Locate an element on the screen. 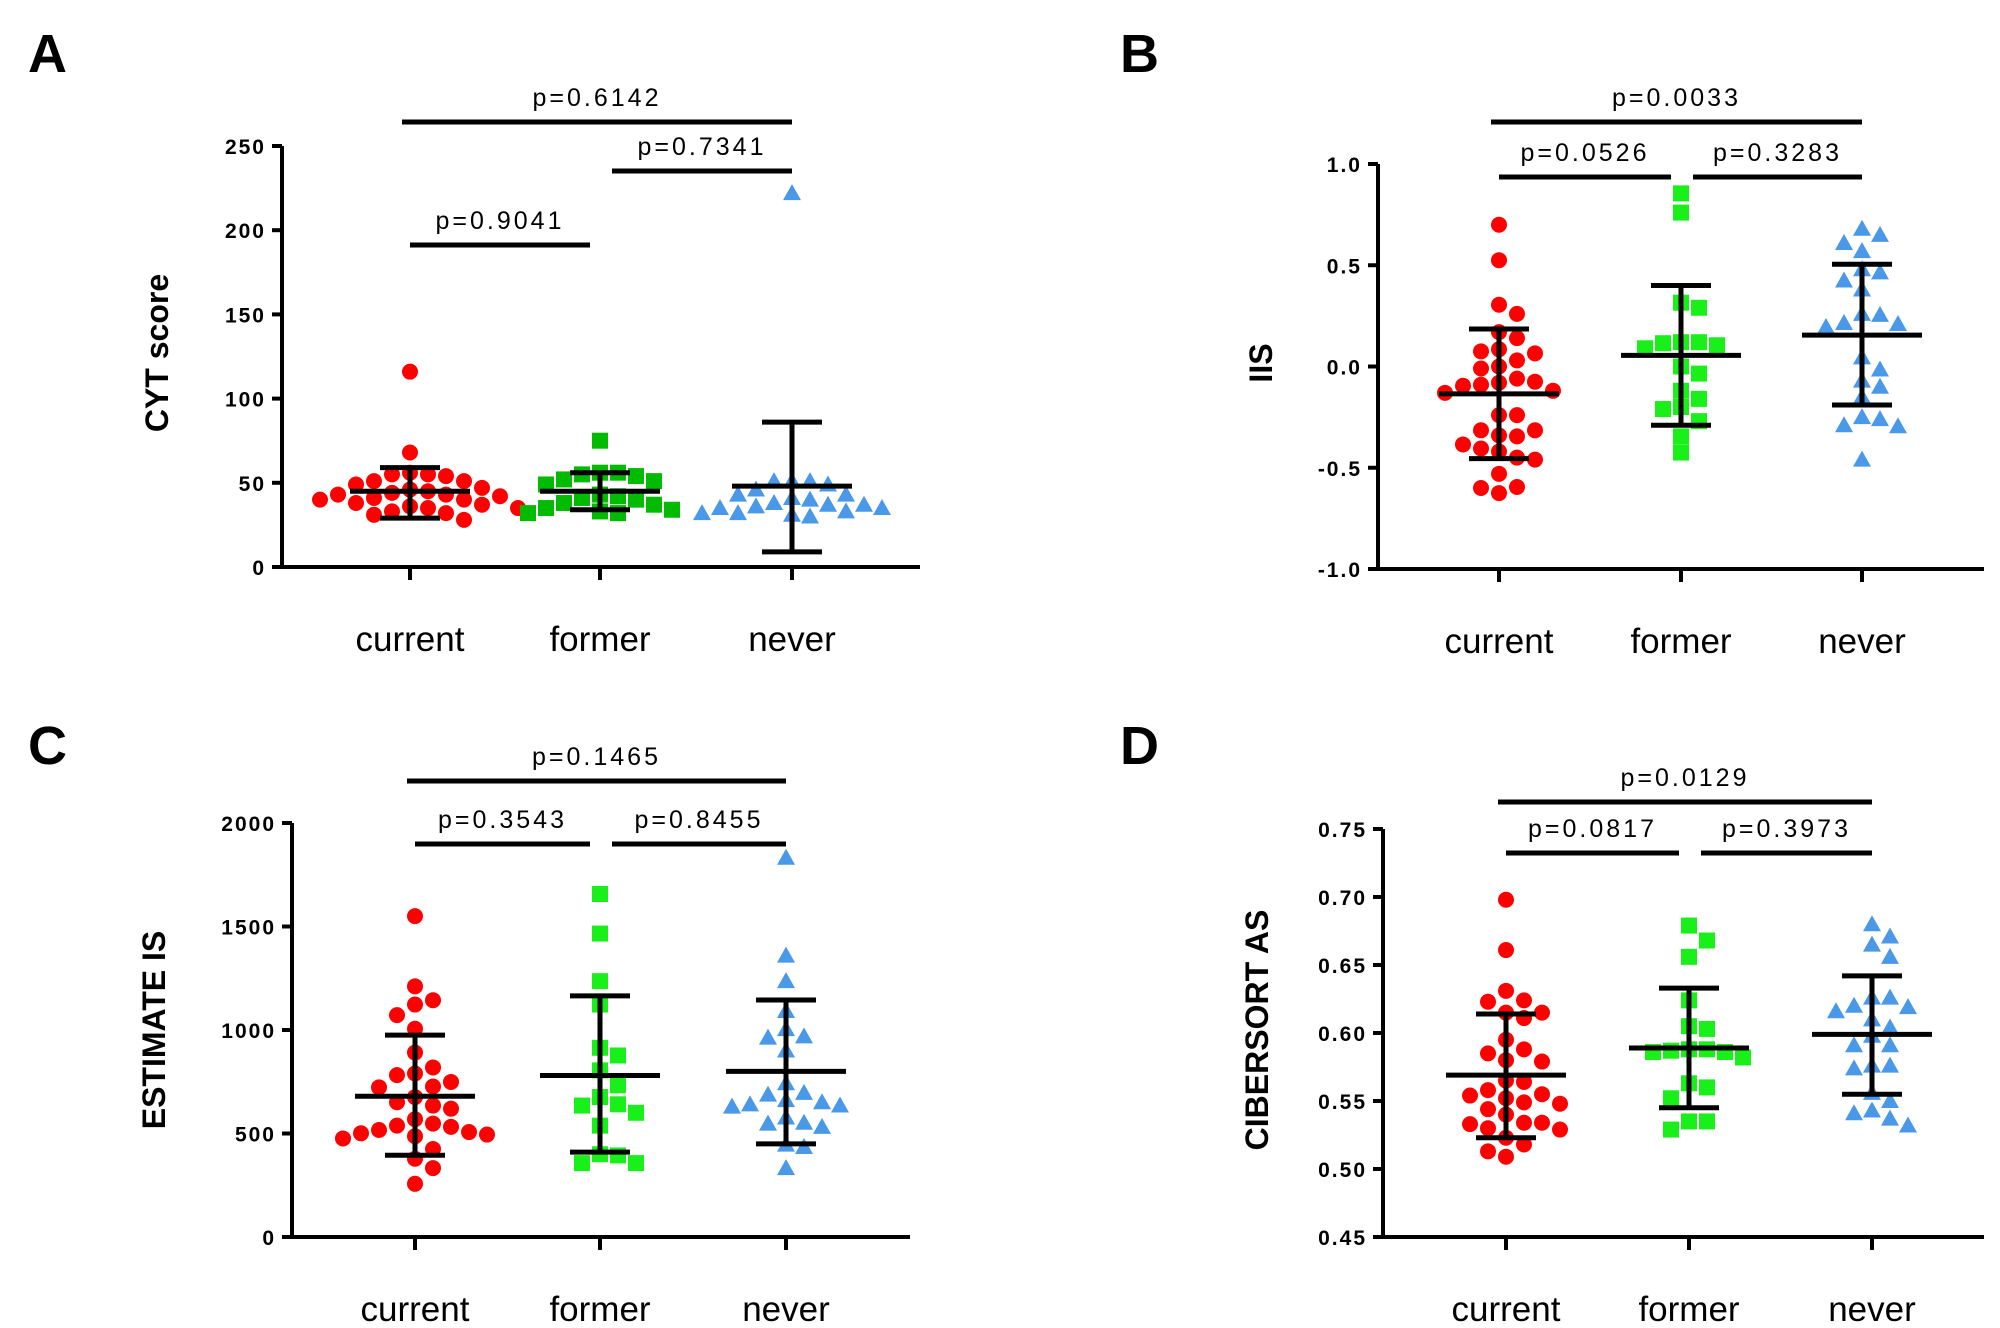 This screenshot has width=2000, height=1328. y-tick-label: 0 is located at coordinates (269, 1238).